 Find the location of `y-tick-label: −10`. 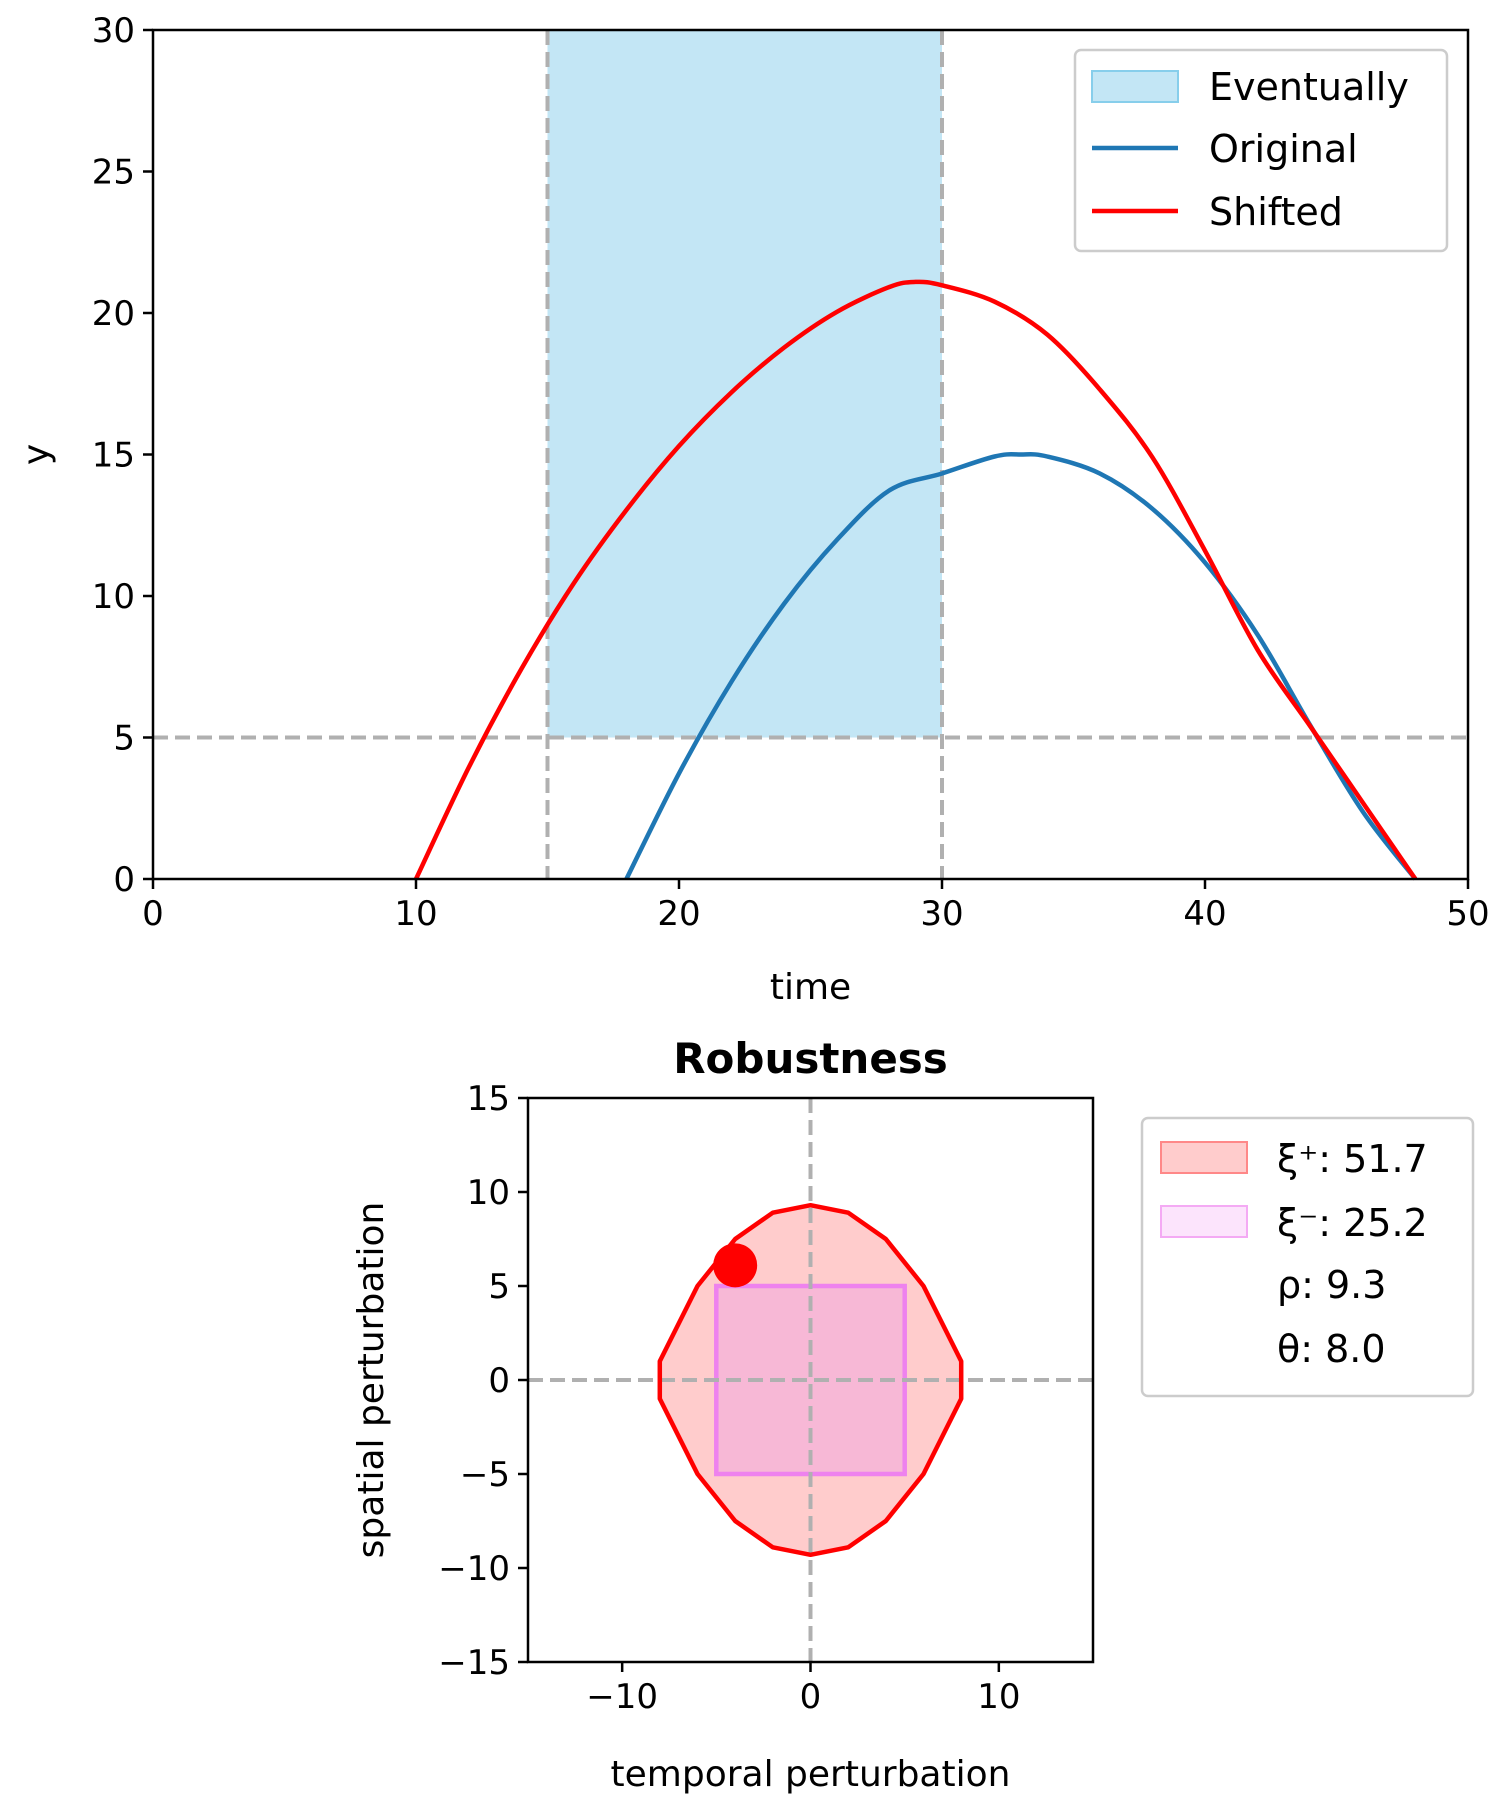

y-tick-label: −10 is located at coordinates (474, 1569).